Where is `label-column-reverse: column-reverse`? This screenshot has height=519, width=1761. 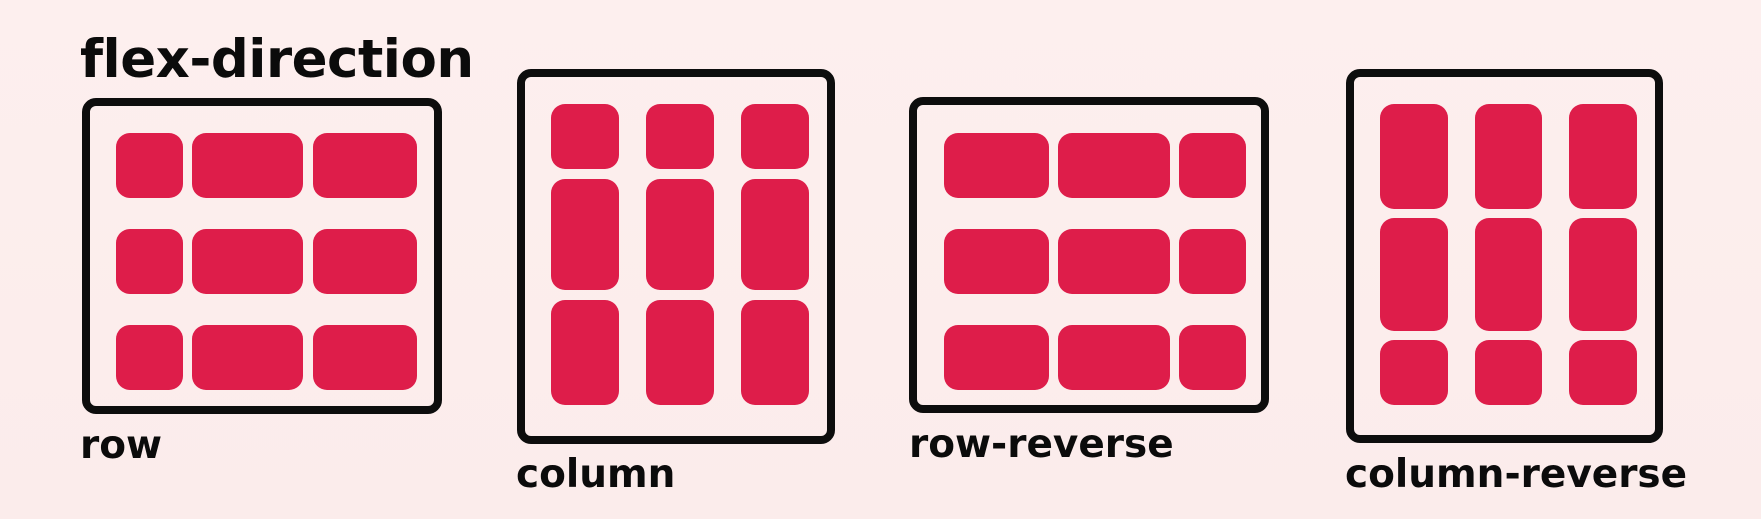
label-column-reverse: column-reverse is located at coordinates (1516, 474).